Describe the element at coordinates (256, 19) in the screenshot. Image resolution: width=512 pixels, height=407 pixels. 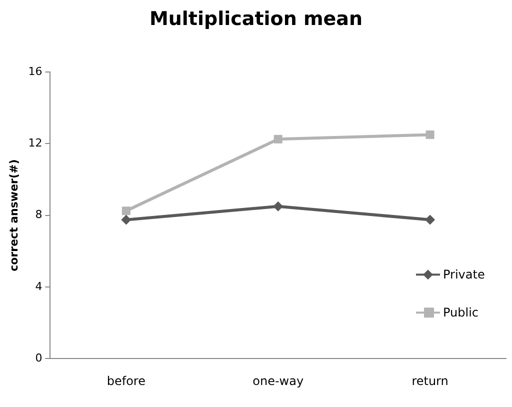
I see `chart-title: Multiplication mean` at that location.